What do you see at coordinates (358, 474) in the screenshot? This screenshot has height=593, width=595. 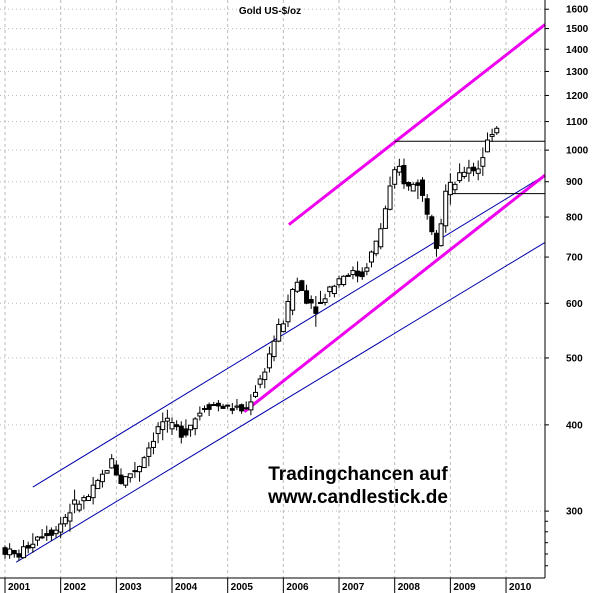 I see `watermark-line-1: Tradingchancen auf` at bounding box center [358, 474].